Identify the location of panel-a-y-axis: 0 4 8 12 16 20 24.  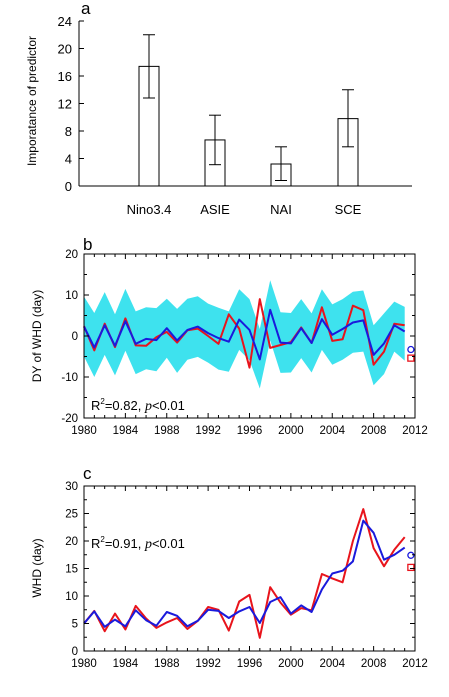
(71, 104).